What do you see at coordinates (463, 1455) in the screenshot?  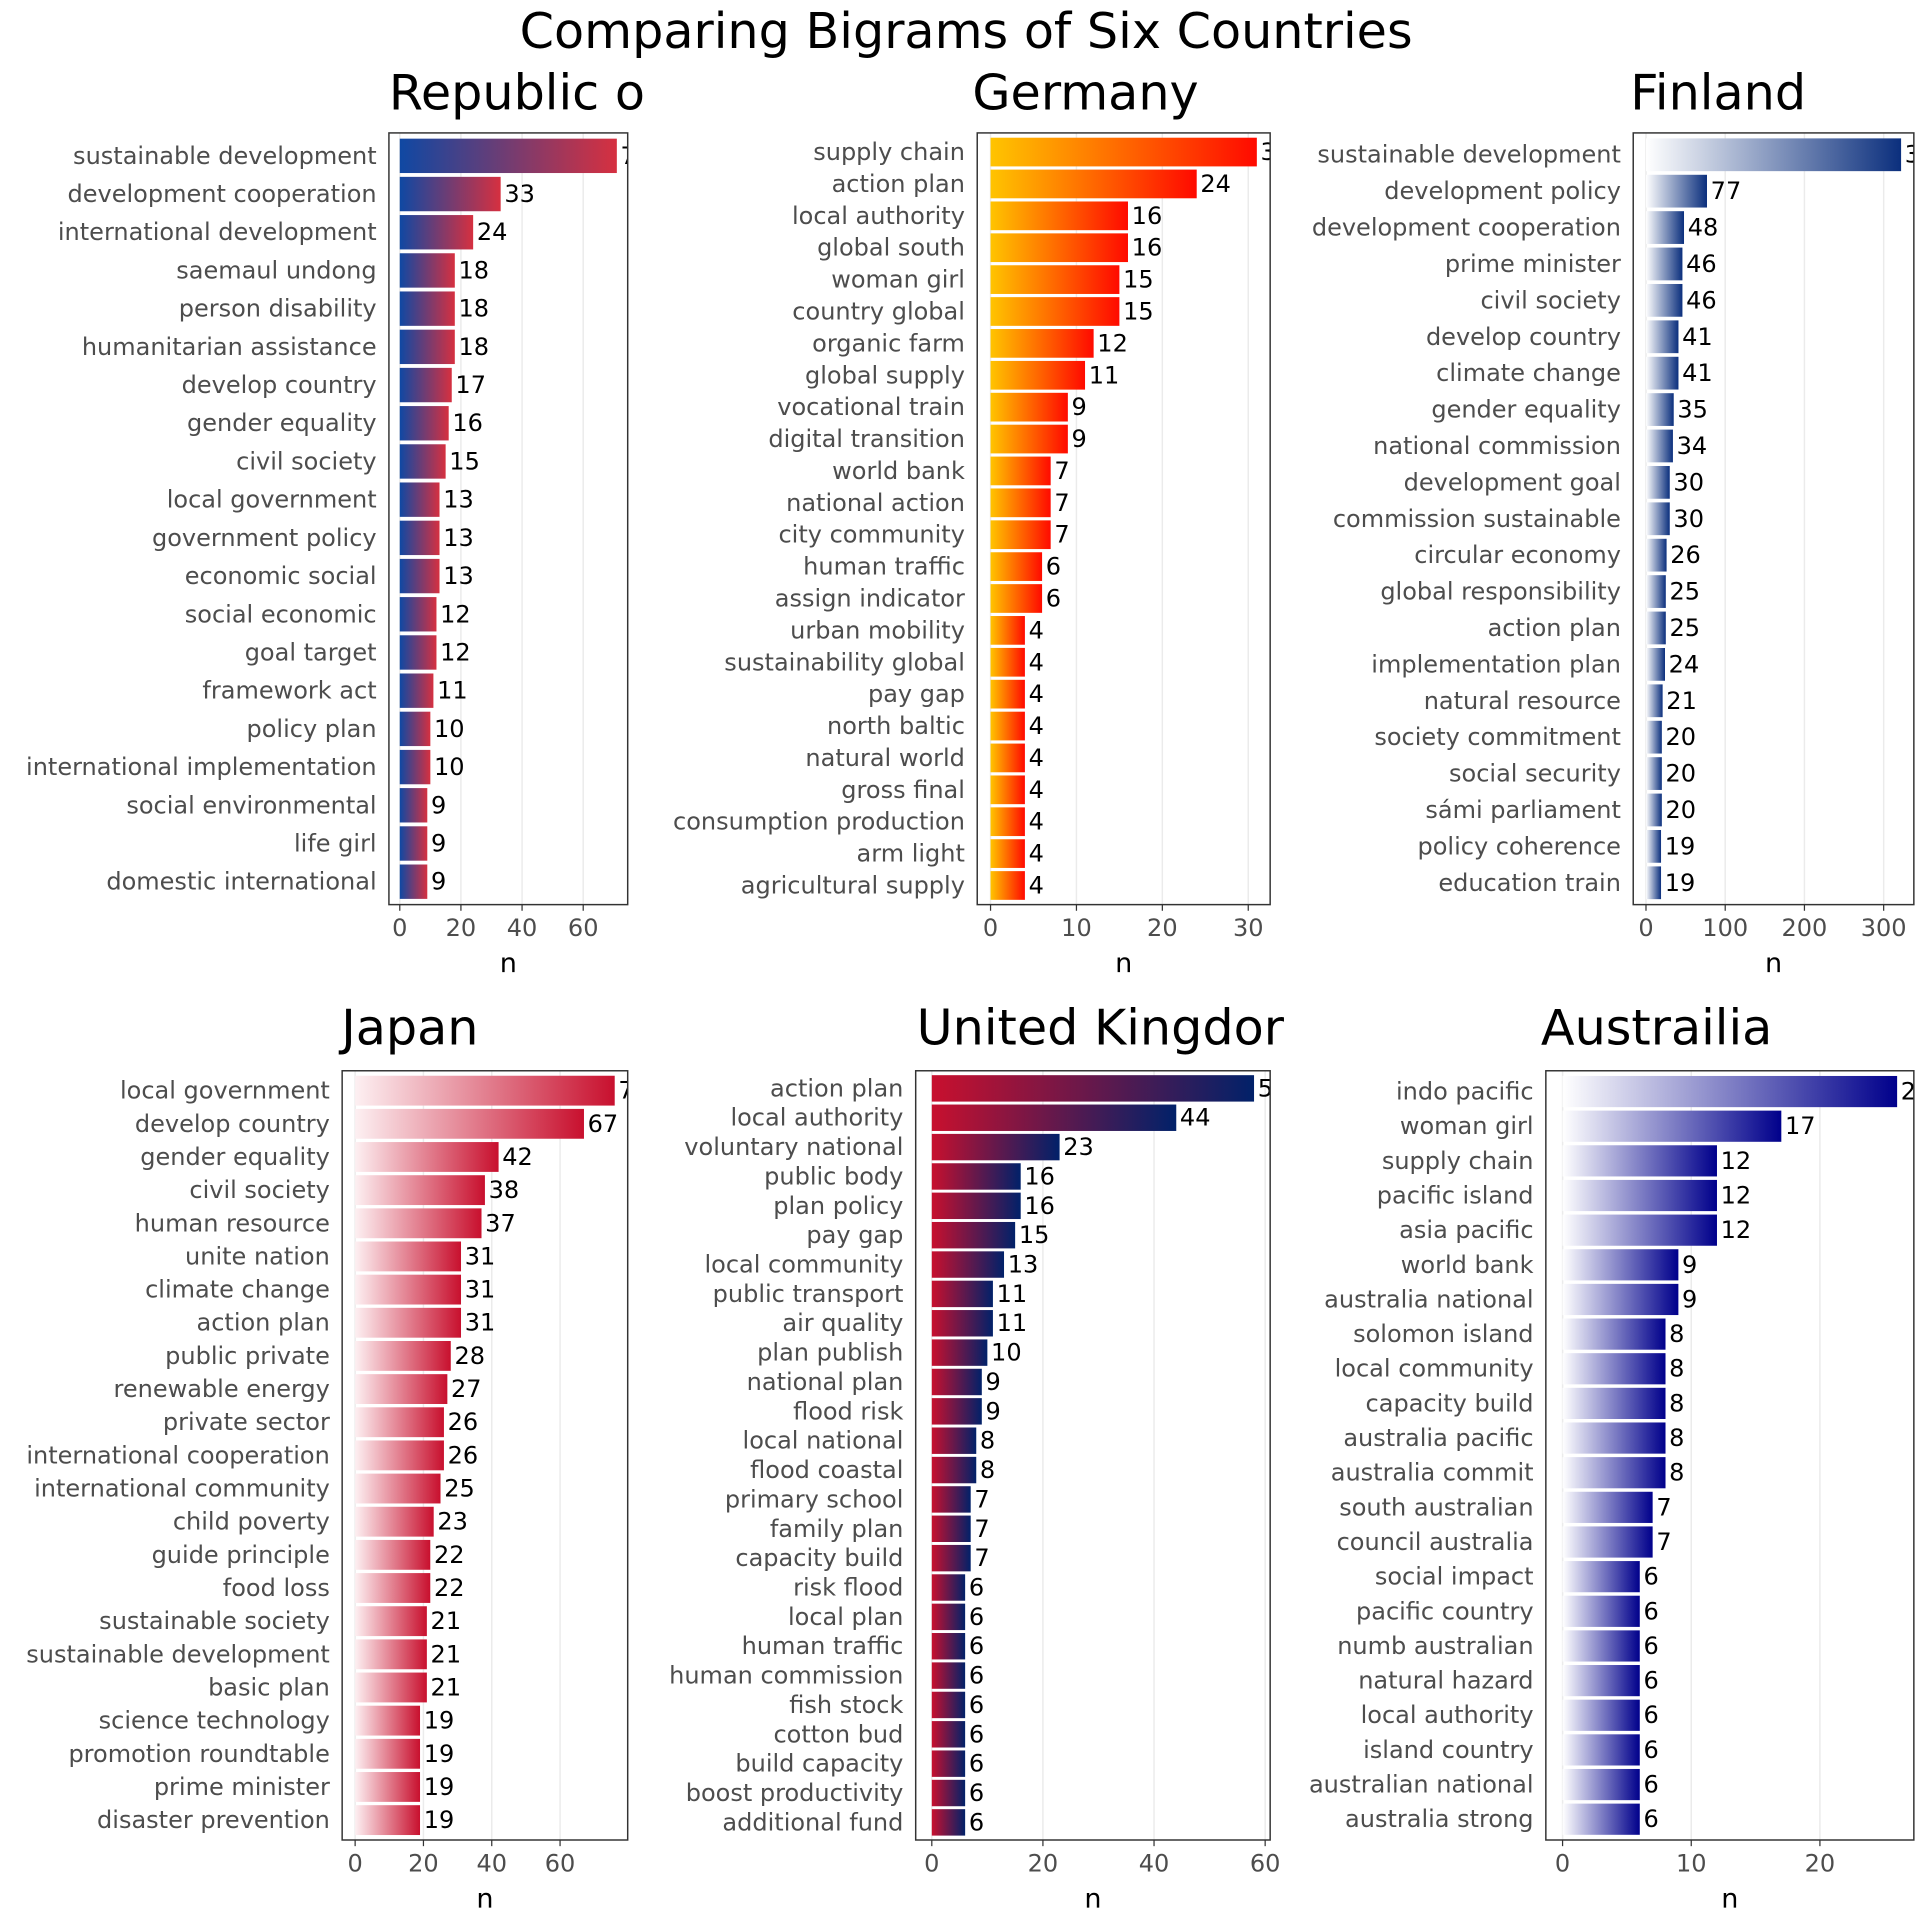 I see `value-label: 26` at bounding box center [463, 1455].